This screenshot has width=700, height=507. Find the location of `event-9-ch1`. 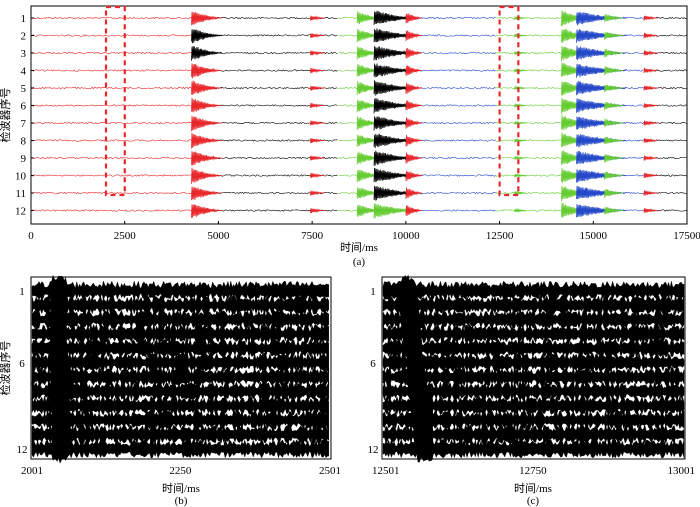

event-9-ch1 is located at coordinates (614, 18).